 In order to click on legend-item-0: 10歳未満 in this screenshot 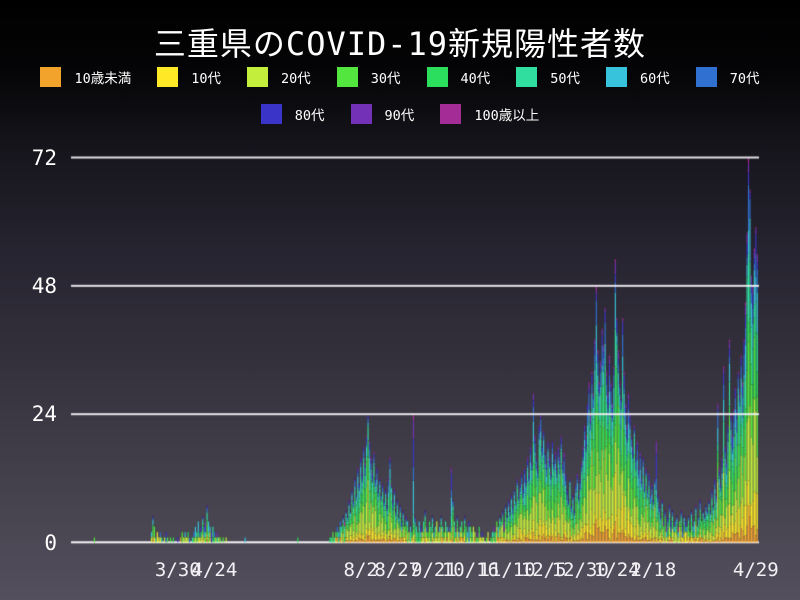, I will do `click(85, 77)`.